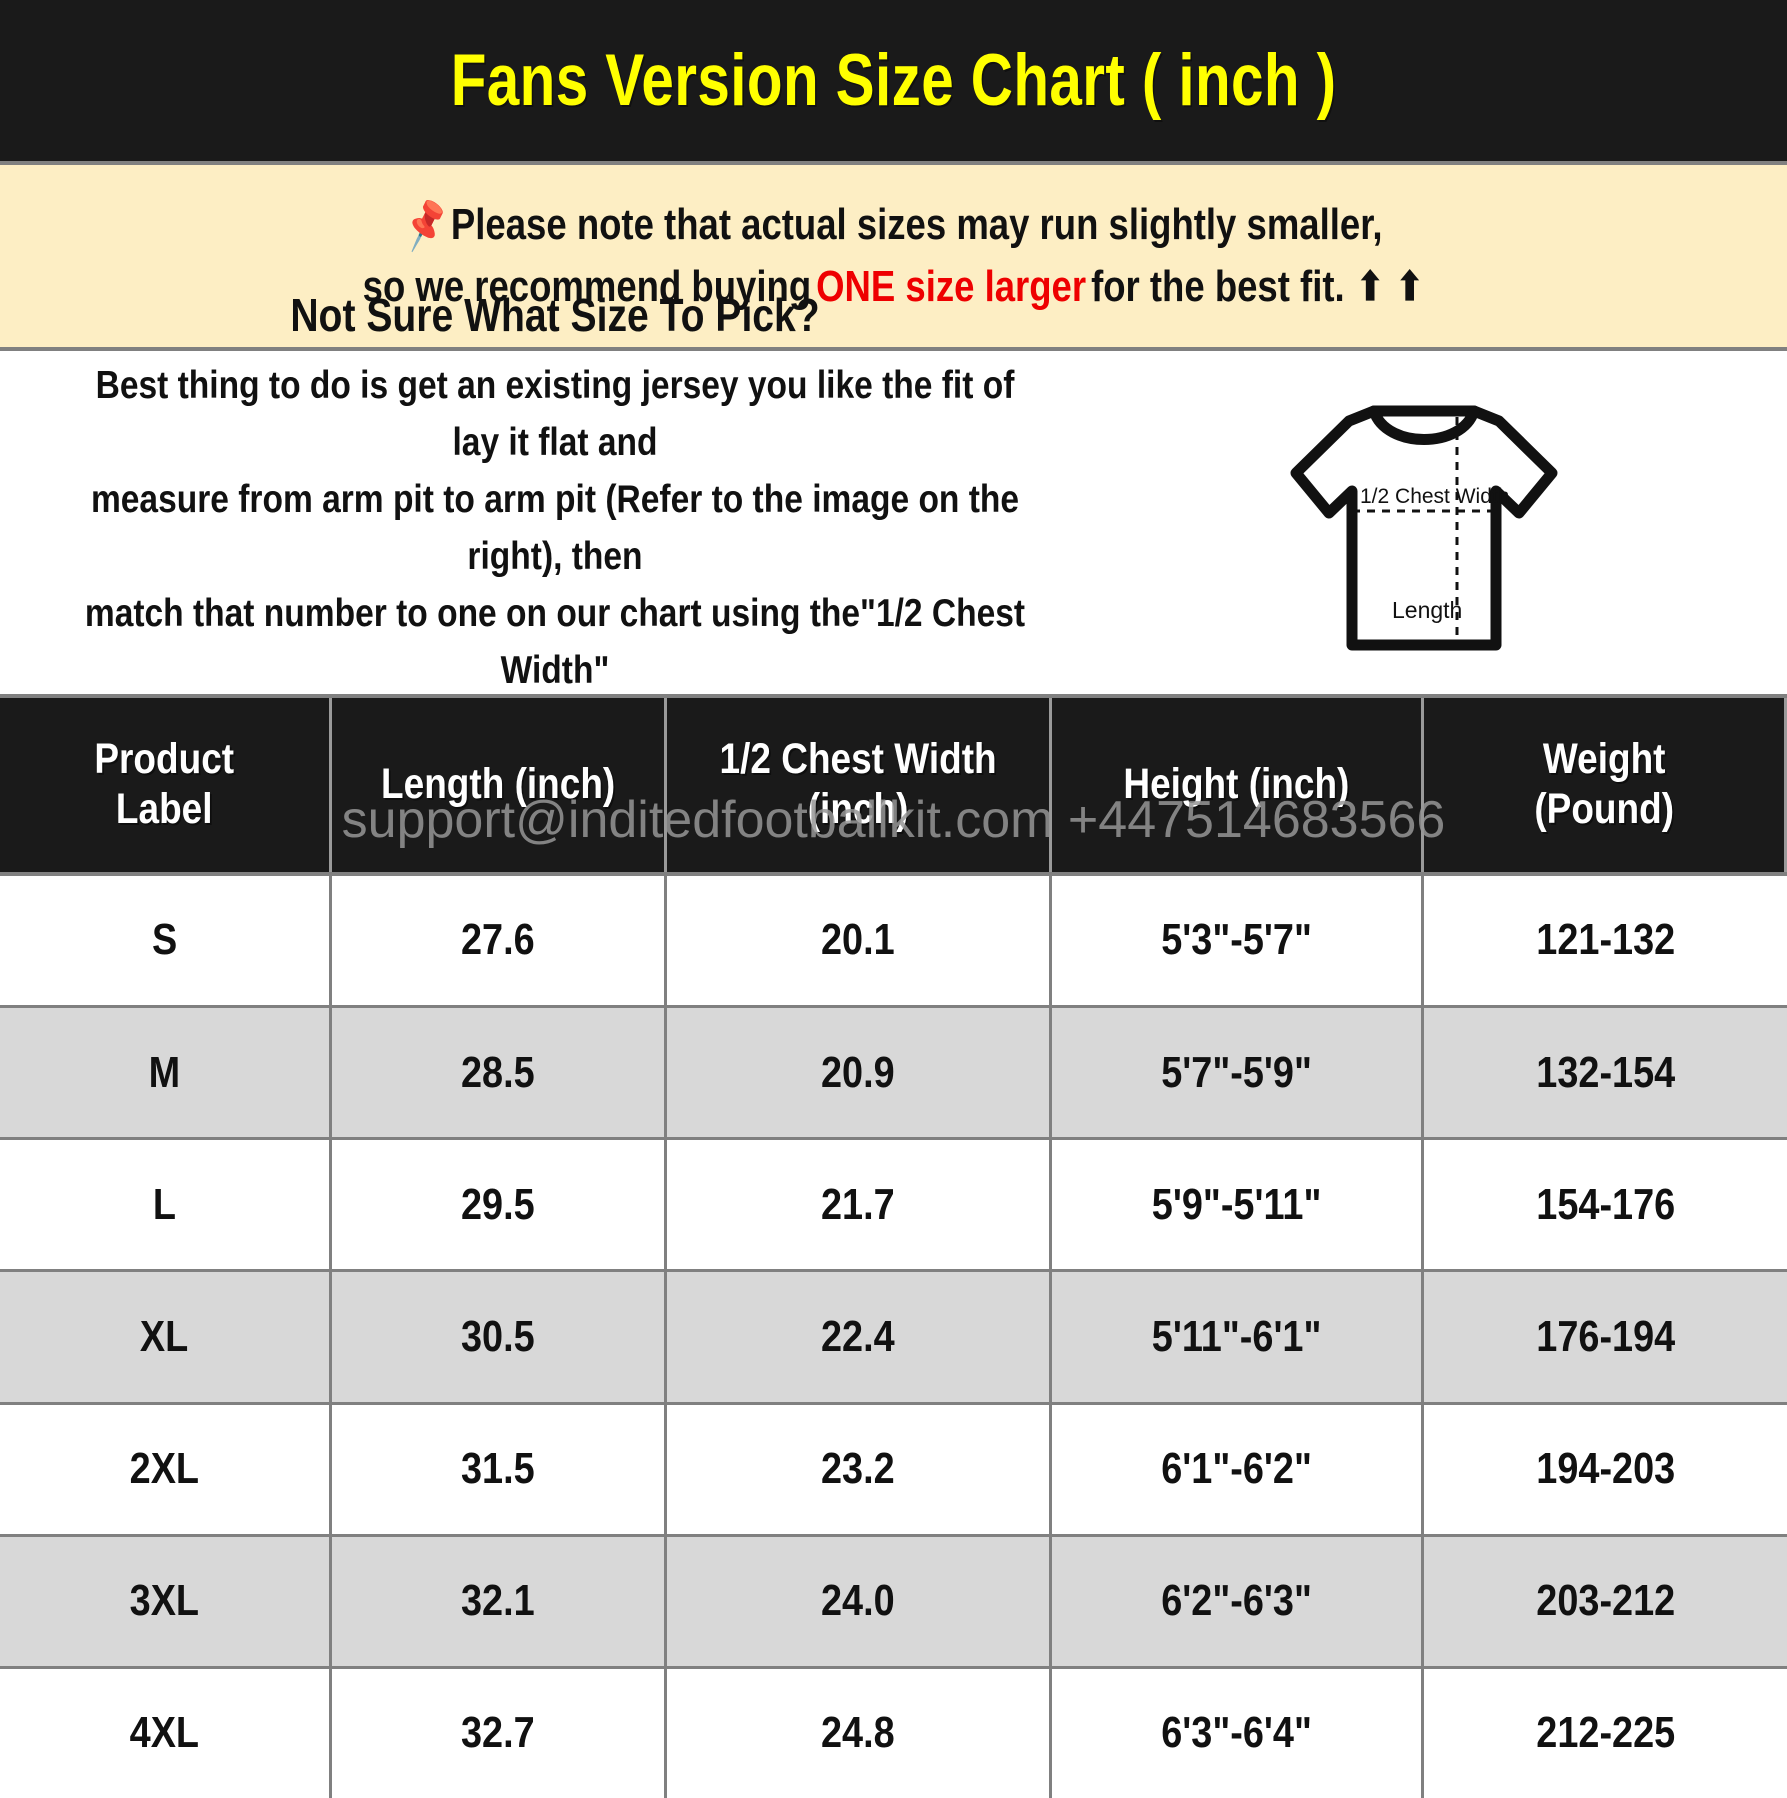 The width and height of the screenshot is (1787, 1798). What do you see at coordinates (166, 1337) in the screenshot?
I see `cell-size: XL` at bounding box center [166, 1337].